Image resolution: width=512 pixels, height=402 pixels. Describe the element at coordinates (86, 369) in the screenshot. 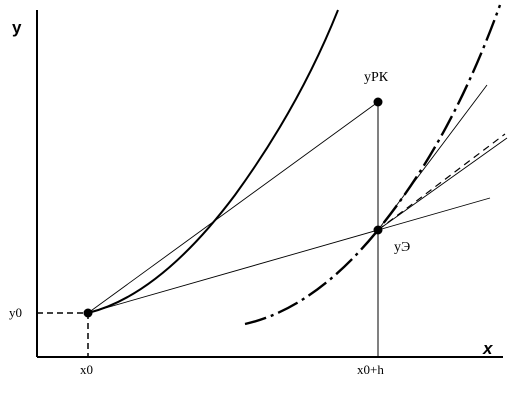

I see `x0-label: x0` at that location.